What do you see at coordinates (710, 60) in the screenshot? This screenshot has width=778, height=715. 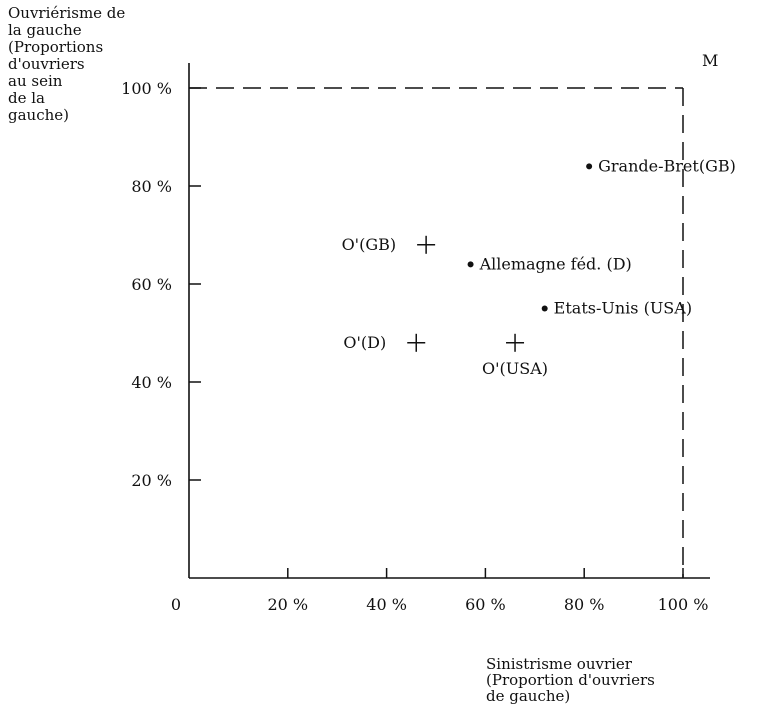 I see `reference-point-label: M` at bounding box center [710, 60].